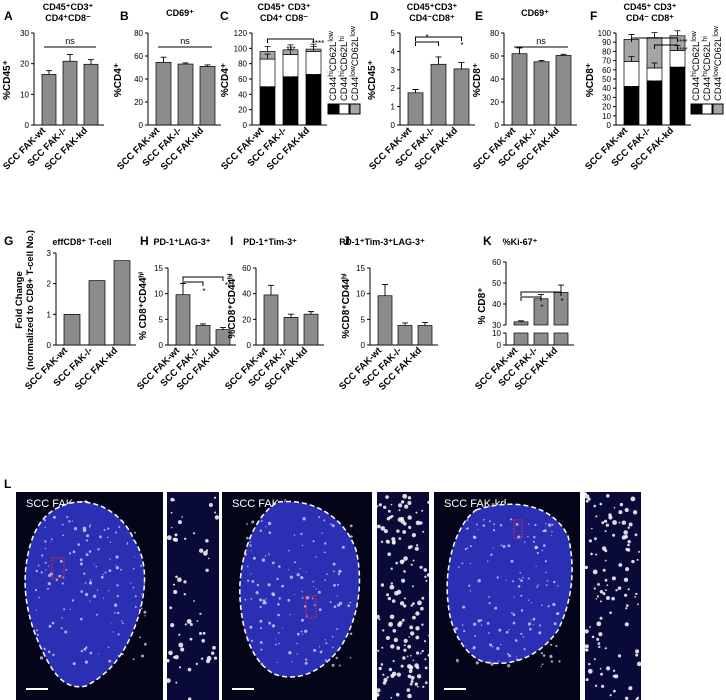  I want to click on inset-image, so click(193, 598).